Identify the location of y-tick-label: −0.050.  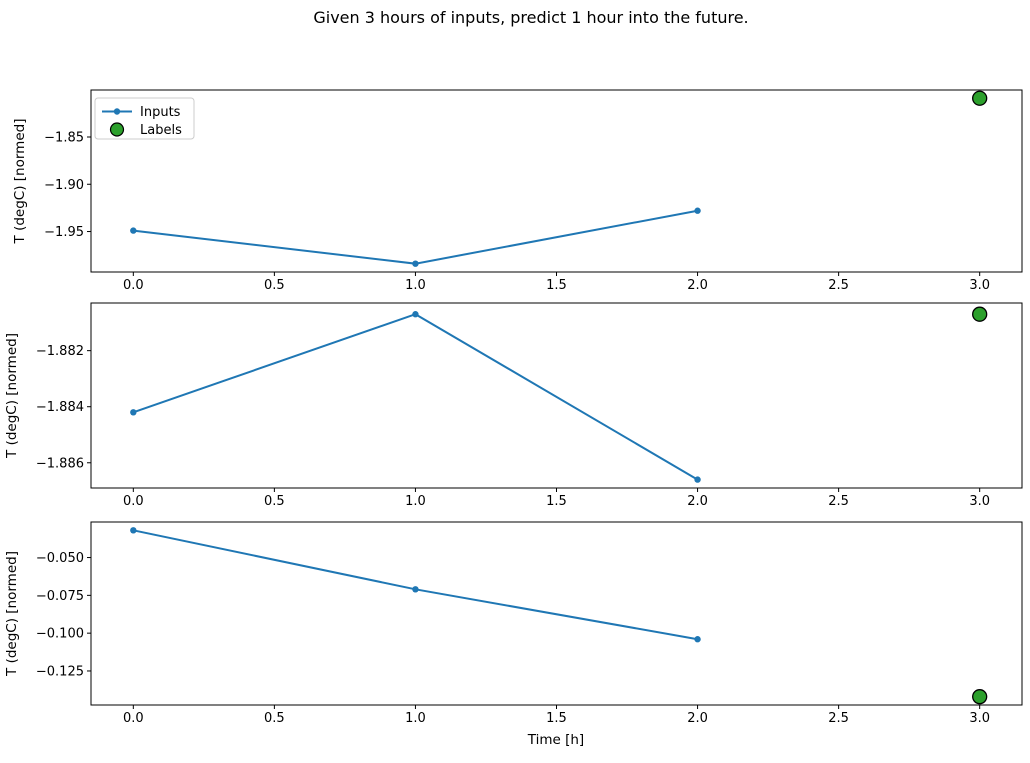
(60, 558).